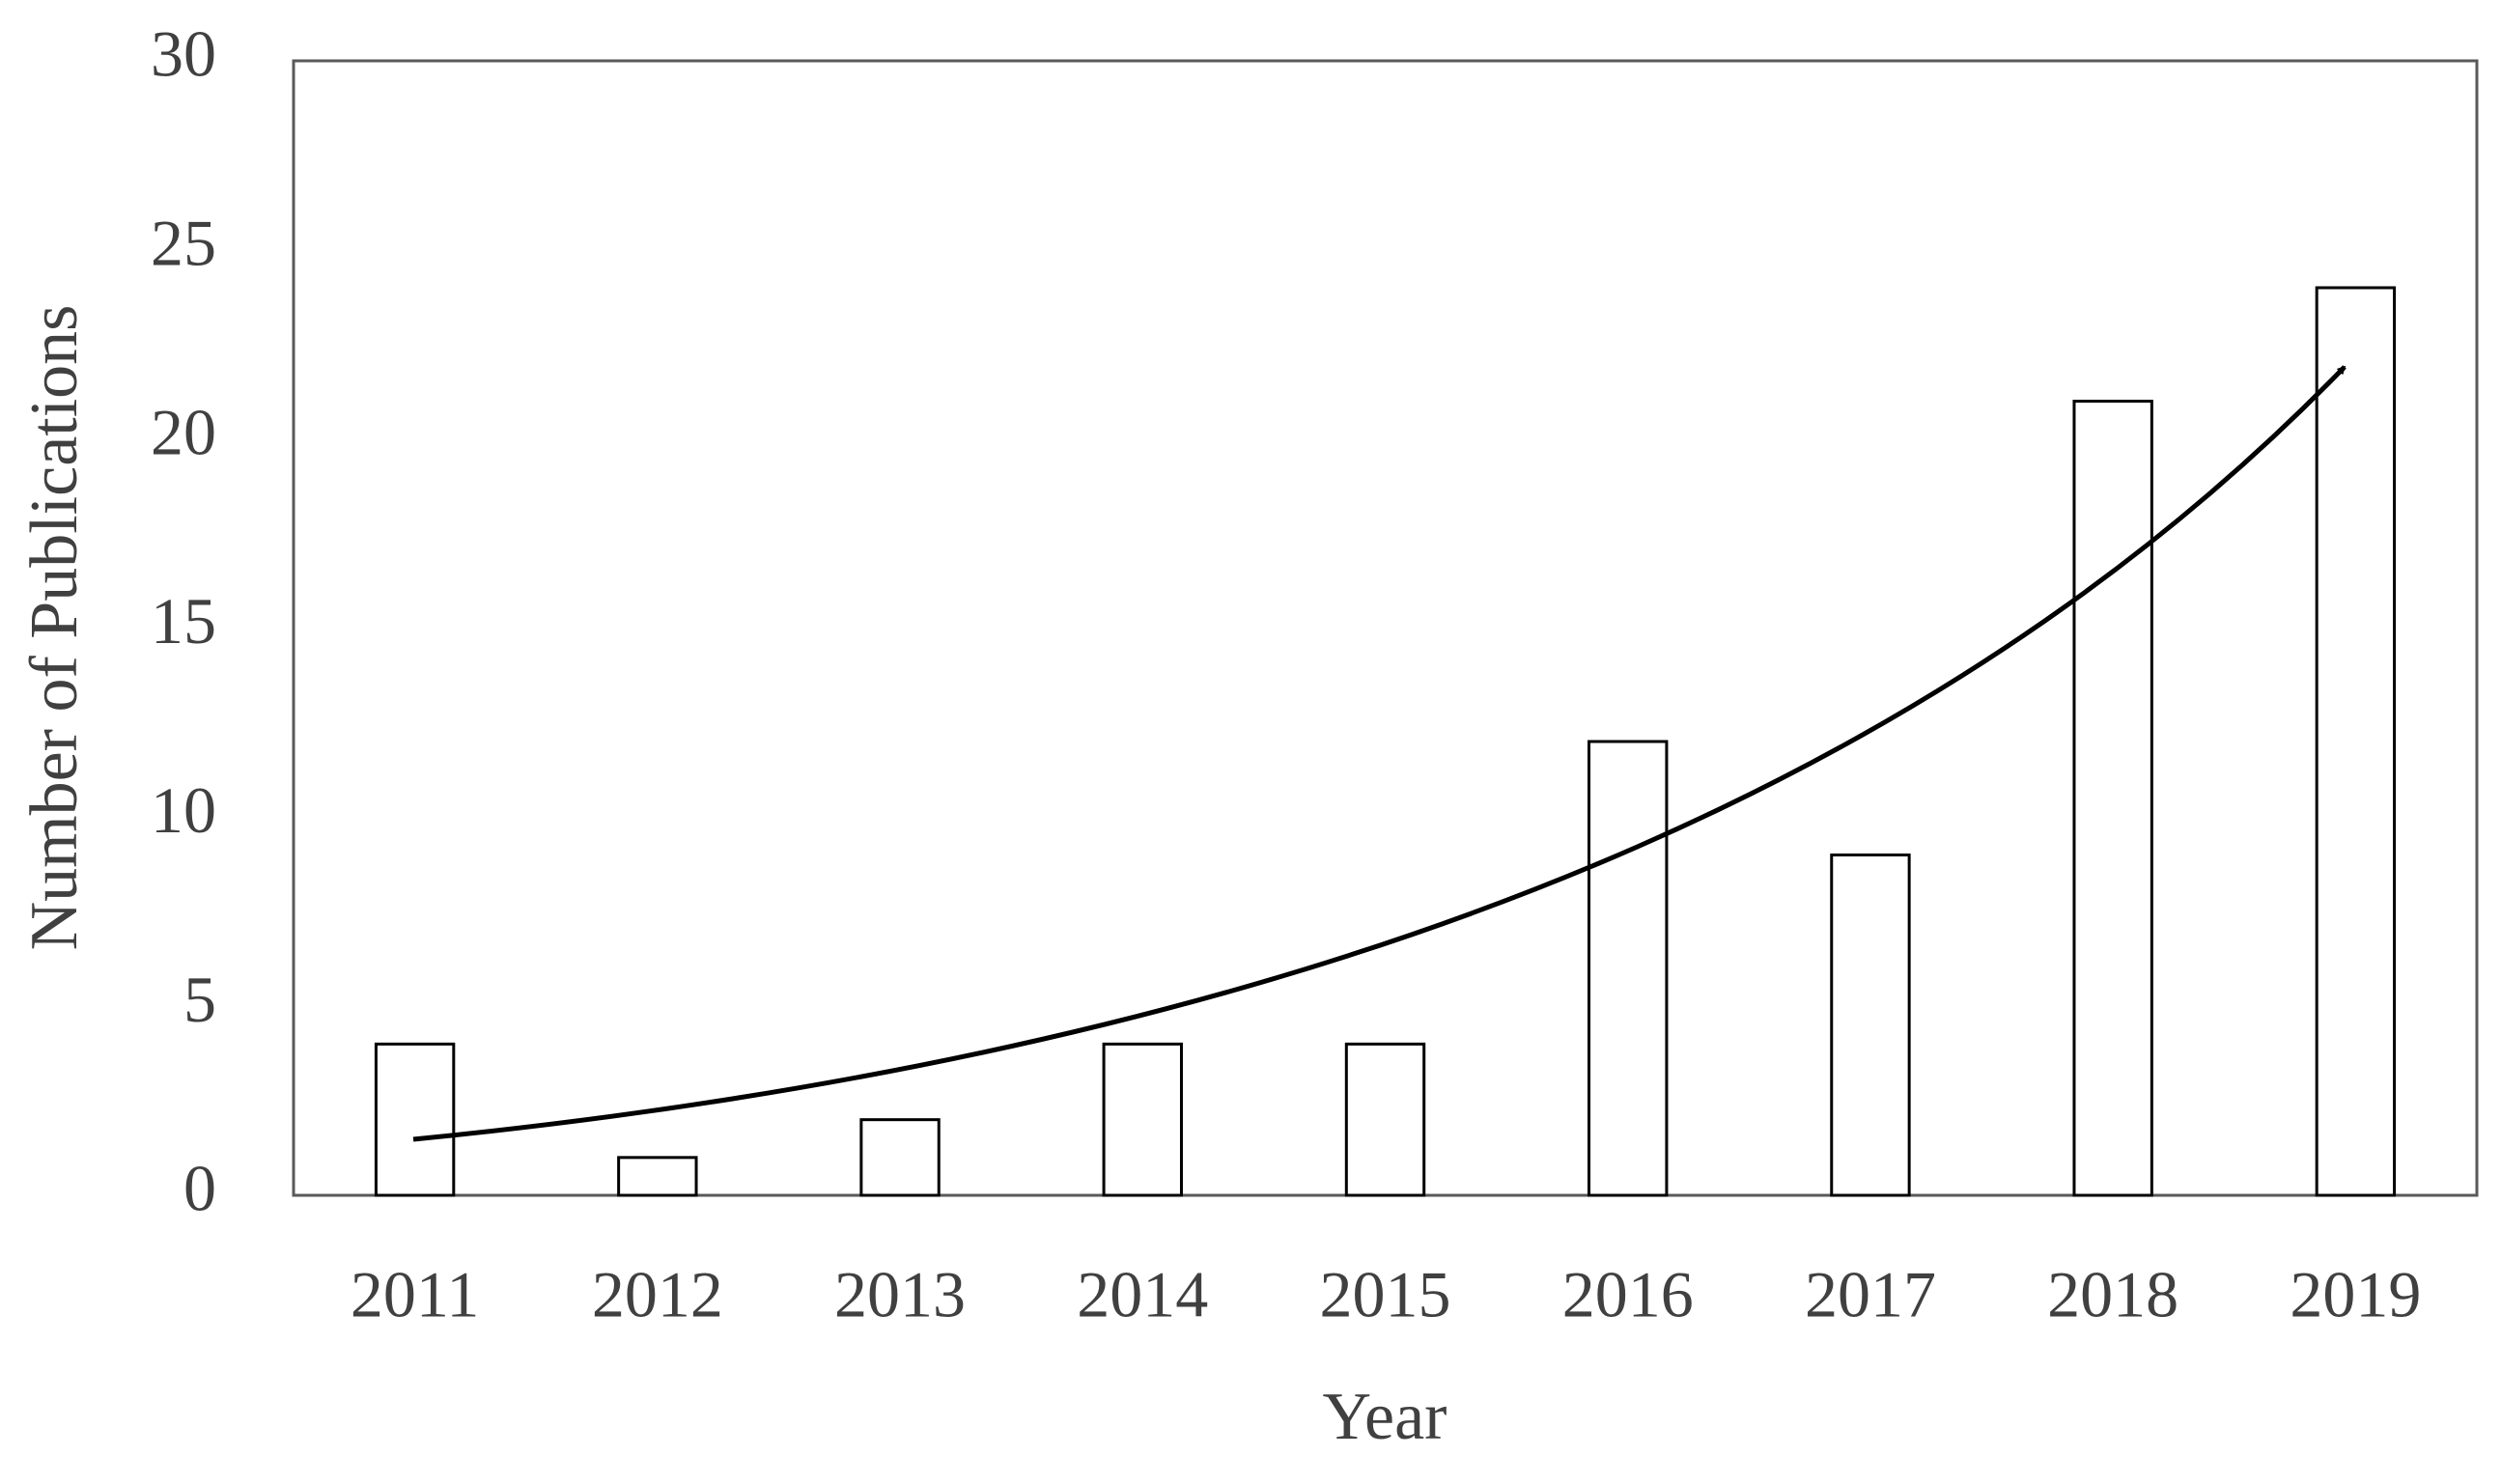 The image size is (2501, 1484). Describe the element at coordinates (2355, 1294) in the screenshot. I see `x-tick-label: 2019` at that location.